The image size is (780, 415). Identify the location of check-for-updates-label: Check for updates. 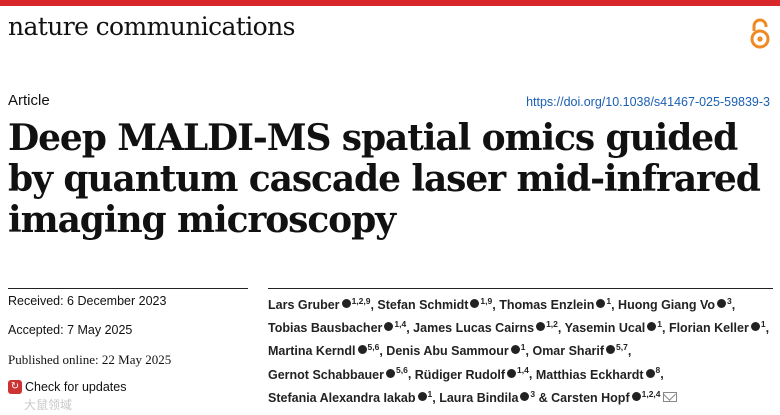
(76, 387).